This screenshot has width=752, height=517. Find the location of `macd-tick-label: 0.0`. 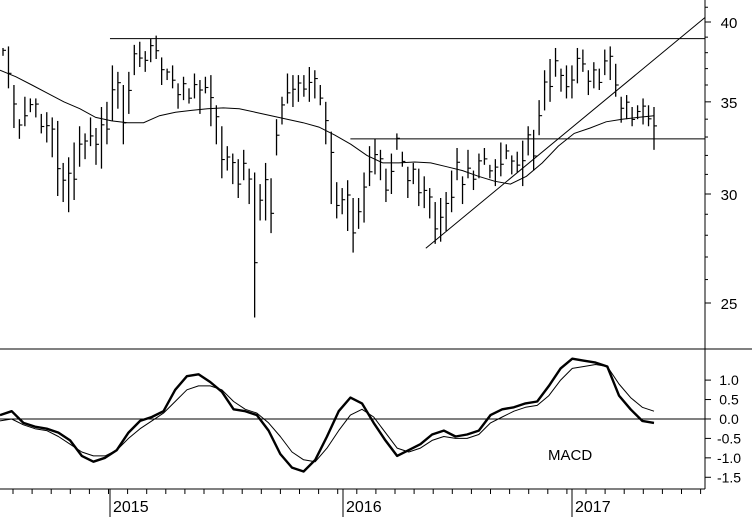

macd-tick-label: 0.0 is located at coordinates (729, 419).